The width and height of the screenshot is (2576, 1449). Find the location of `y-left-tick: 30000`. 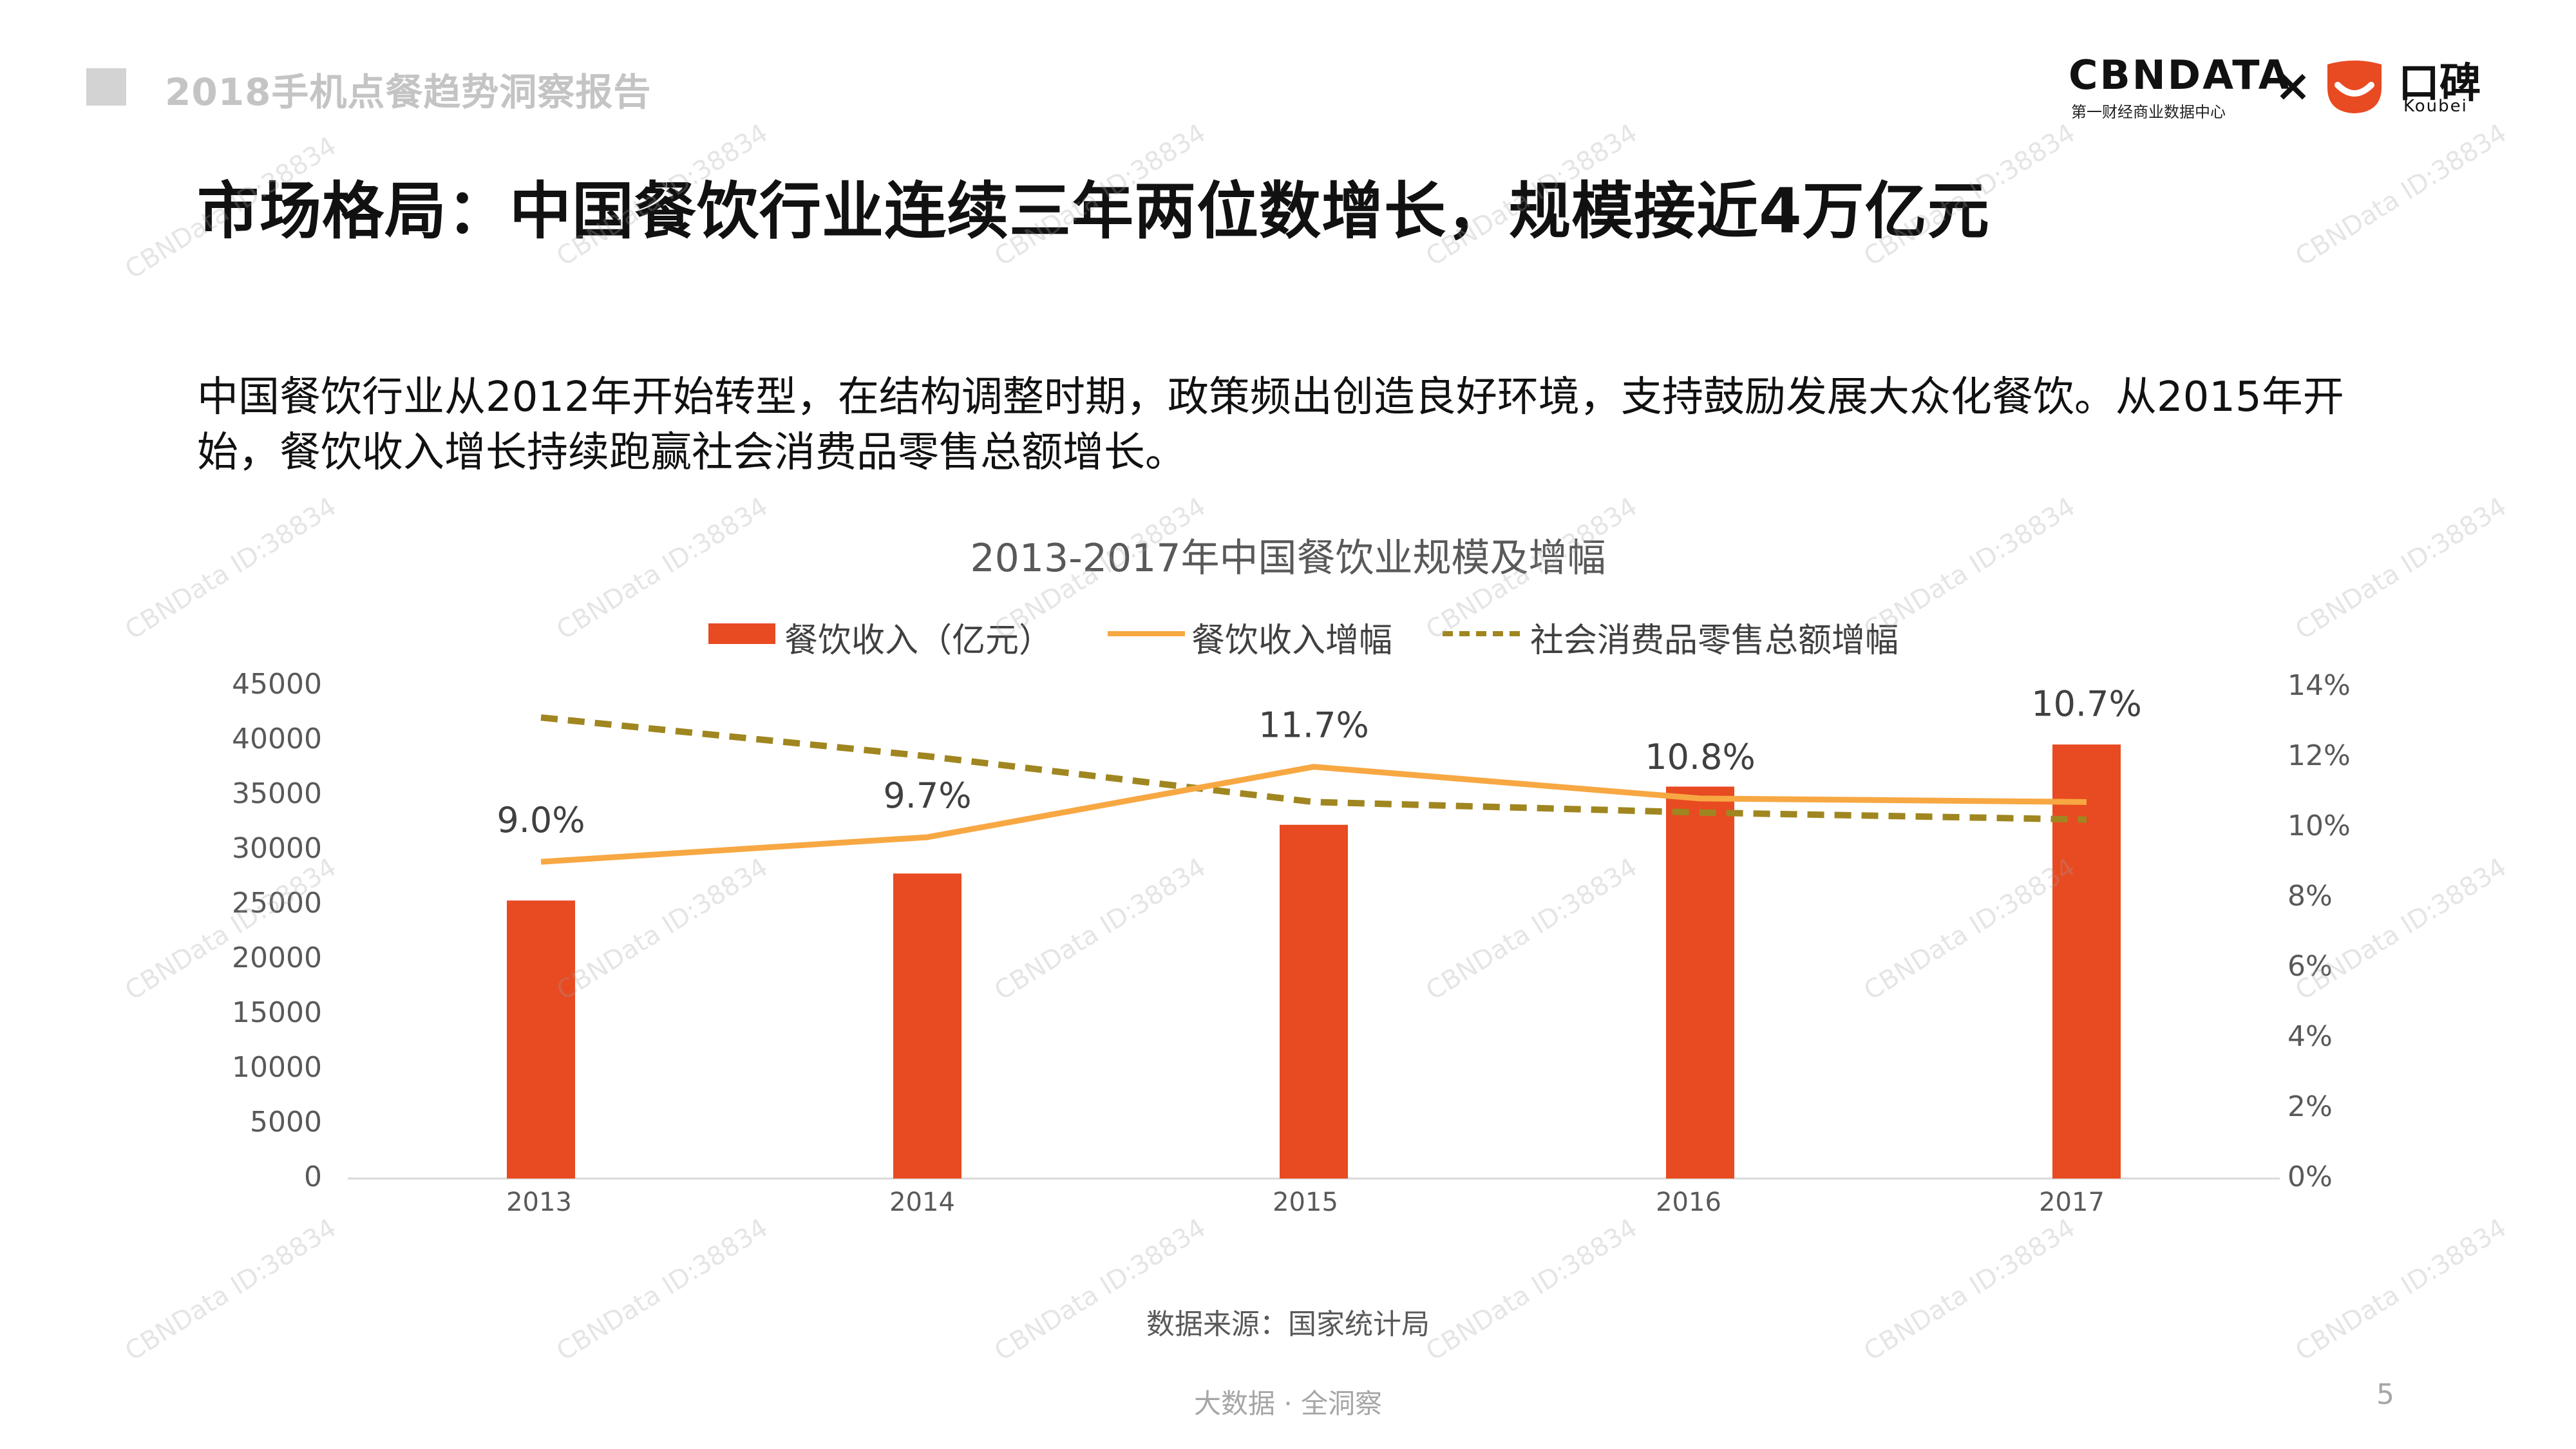

y-left-tick: 30000 is located at coordinates (277, 848).